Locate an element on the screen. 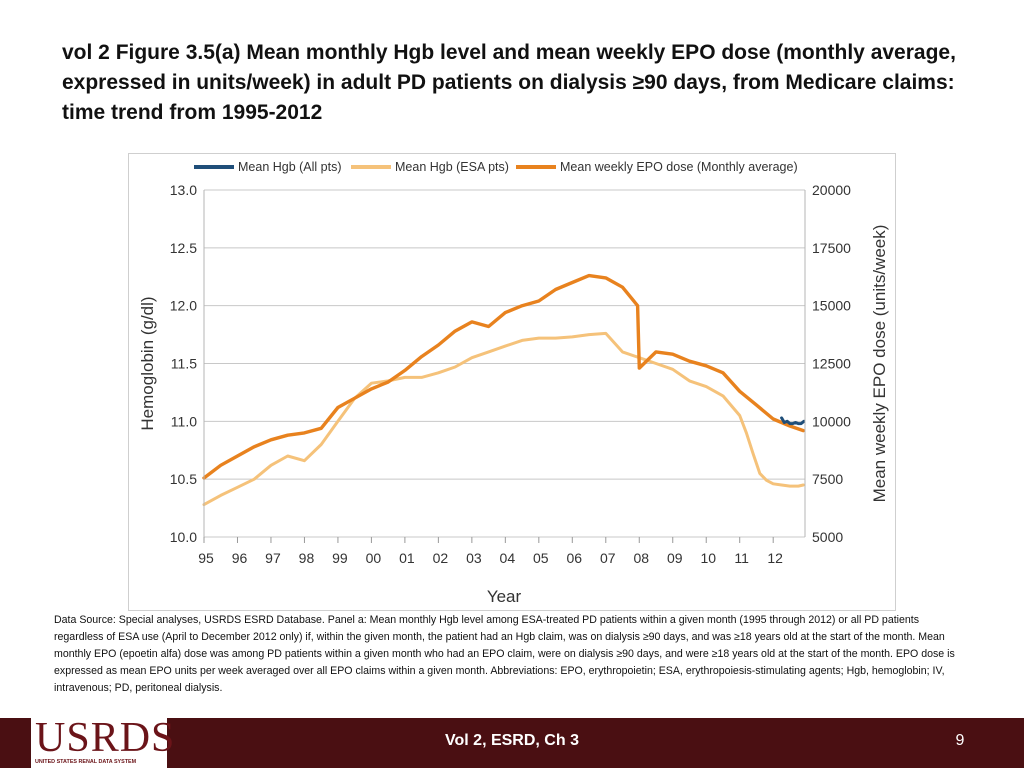  y-left-tick-label: 10.0 is located at coordinates (183, 537).